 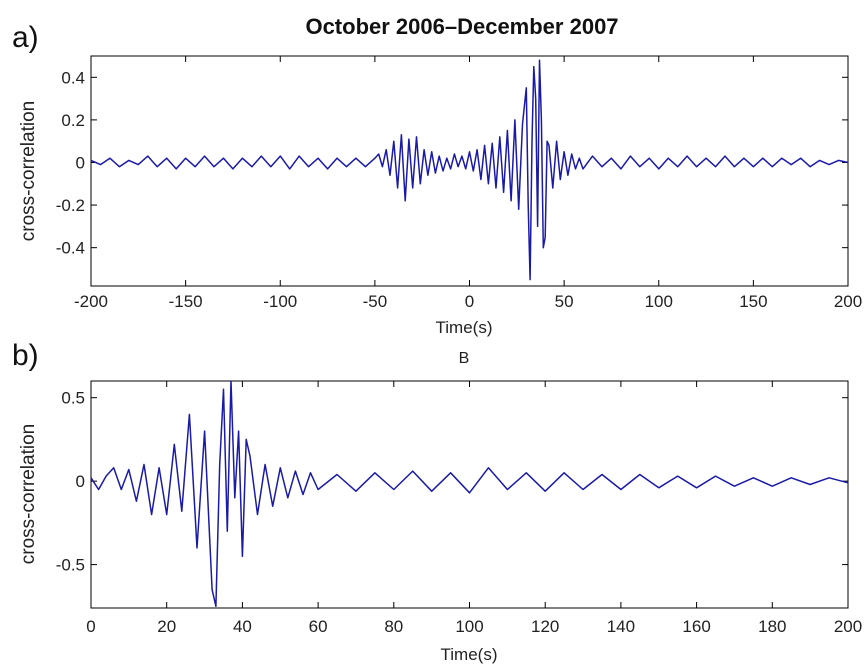 What do you see at coordinates (469, 301) in the screenshot?
I see `panel-a-x-tick-label: 0` at bounding box center [469, 301].